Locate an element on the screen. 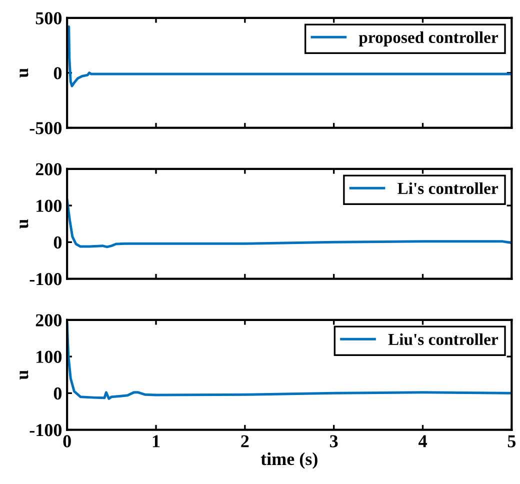  x-tick-label: 1 is located at coordinates (156, 441).